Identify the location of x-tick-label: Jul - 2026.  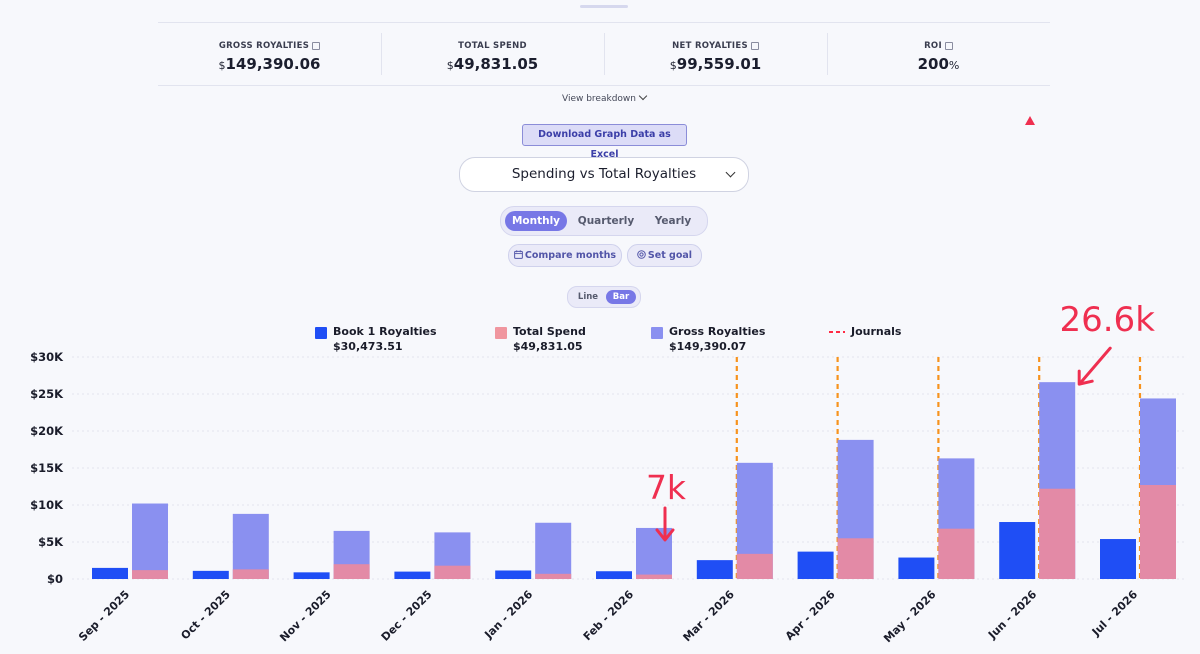
(1115, 614).